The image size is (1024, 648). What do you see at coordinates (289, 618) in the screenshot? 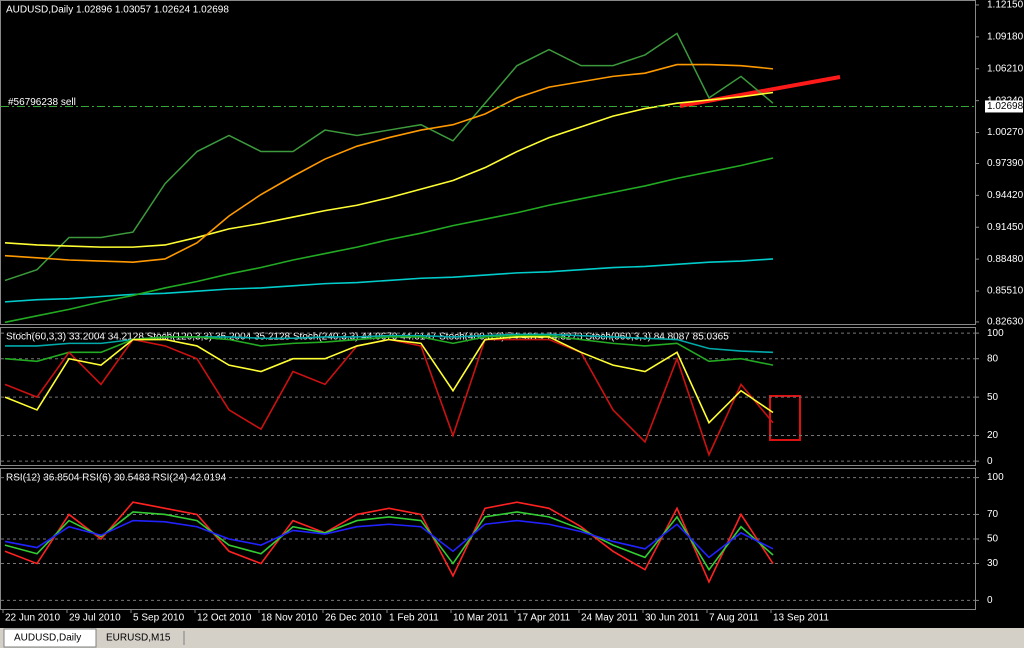
I see `x-tick-label: 18 Nov 2010` at bounding box center [289, 618].